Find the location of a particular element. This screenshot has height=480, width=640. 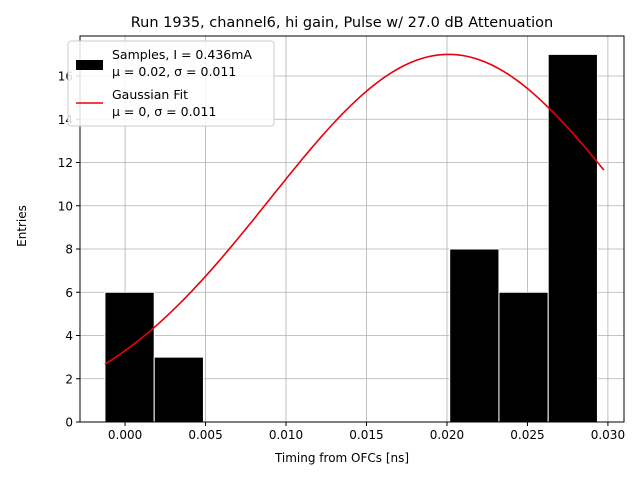

x-axis: 0.000 0.005 0.010 0.015 0.020 0.025 0.030 is located at coordinates (366, 432).